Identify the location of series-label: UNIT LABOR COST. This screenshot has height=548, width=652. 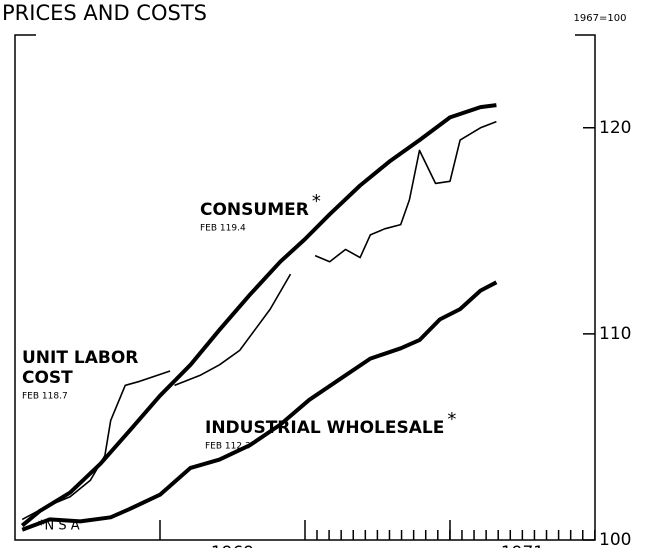
(80, 368).